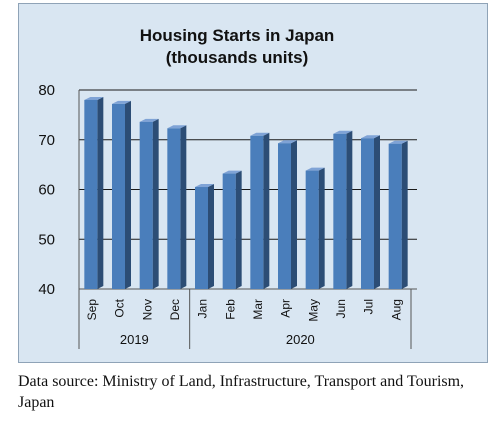 The width and height of the screenshot is (501, 424). What do you see at coordinates (201, 238) in the screenshot?
I see `bar-Jan` at bounding box center [201, 238].